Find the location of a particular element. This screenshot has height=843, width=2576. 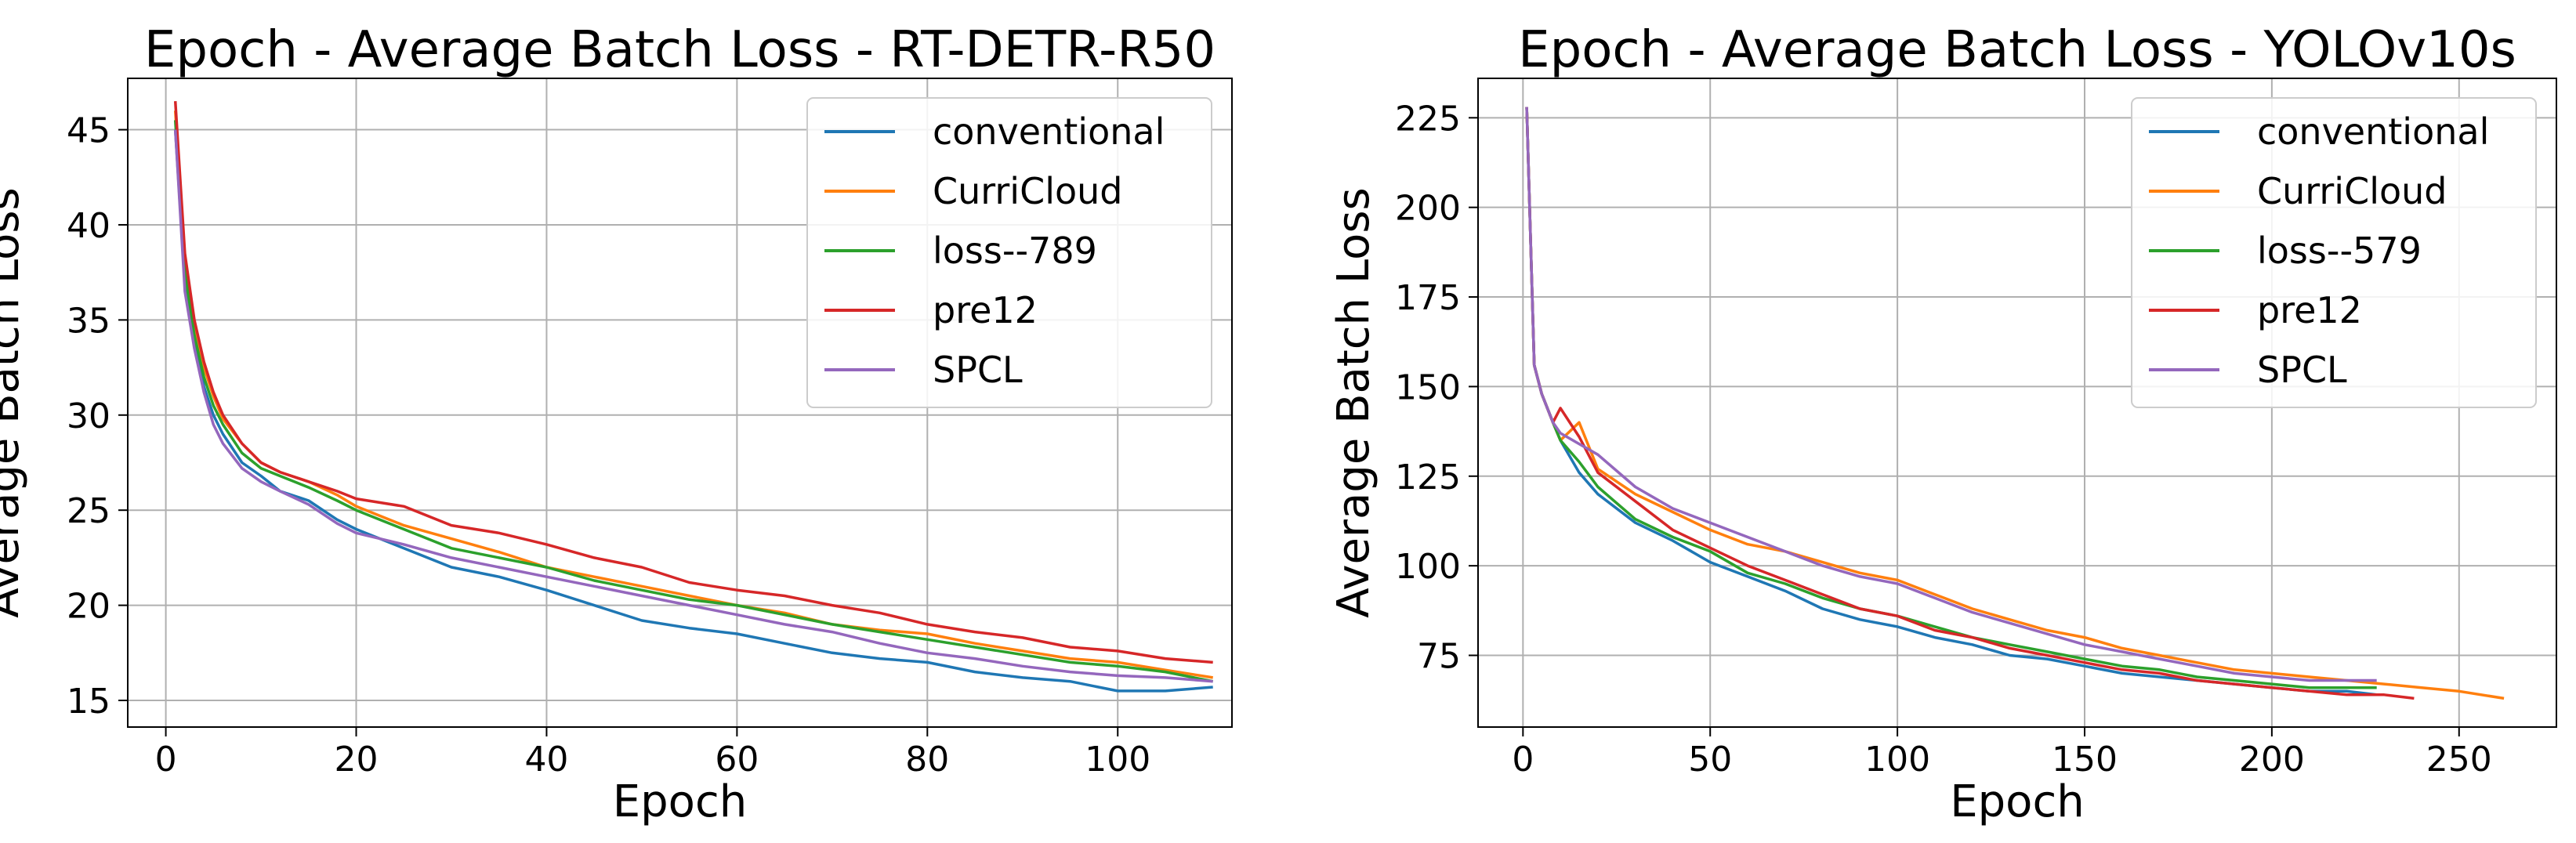

y-tick-label: 125 is located at coordinates (1428, 478).